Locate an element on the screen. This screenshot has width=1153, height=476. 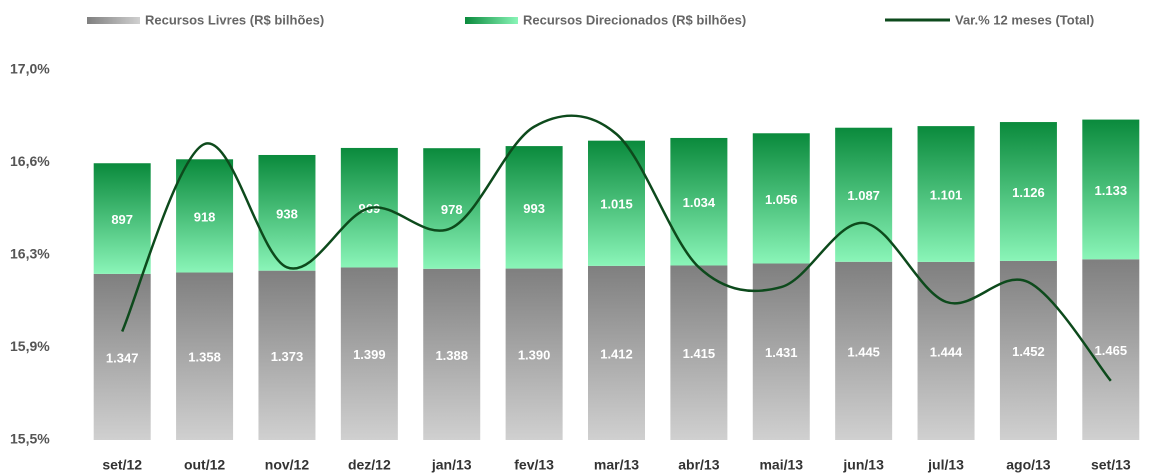
data-label: 1.399 is located at coordinates (369, 354).